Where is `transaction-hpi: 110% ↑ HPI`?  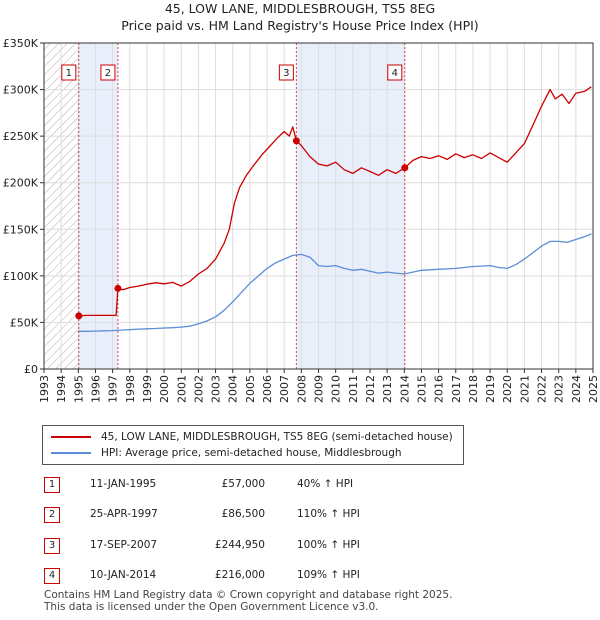 transaction-hpi: 110% ↑ HPI is located at coordinates (328, 514).